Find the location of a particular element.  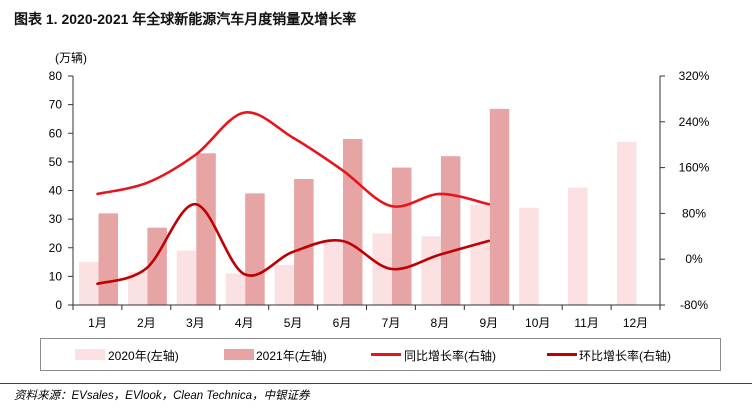

x-tick-label: 12月 is located at coordinates (635, 323).